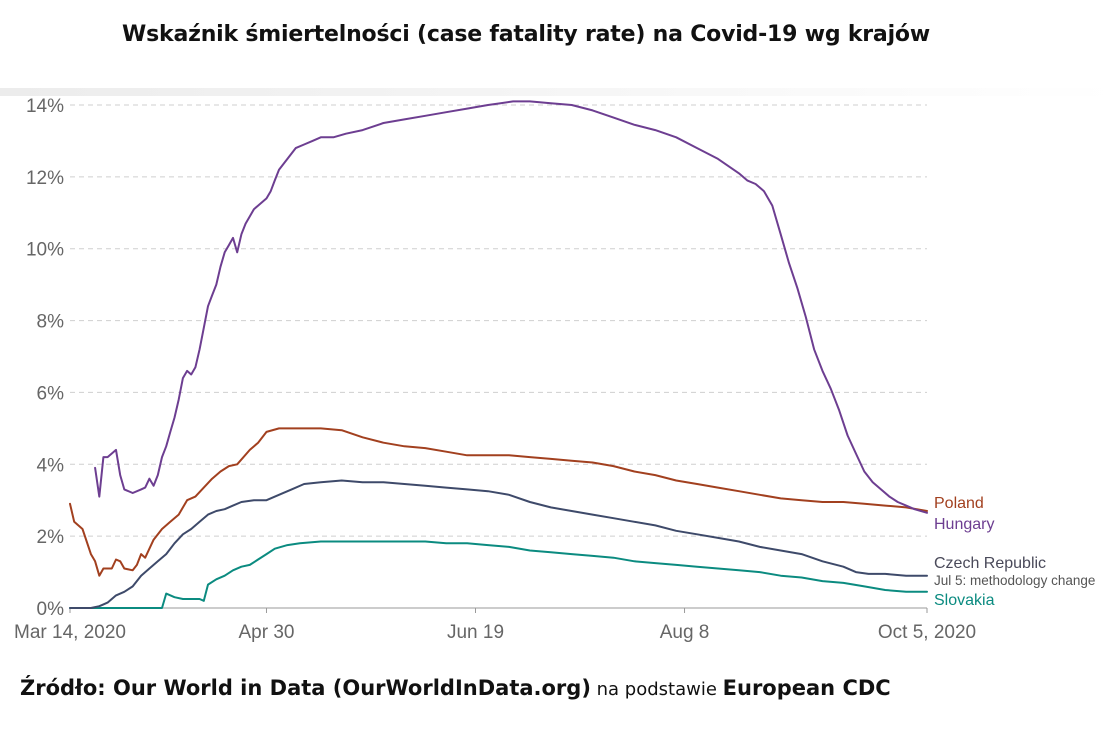 The width and height of the screenshot is (1119, 740). What do you see at coordinates (656, 689) in the screenshot?
I see `source-connector: na podstawie` at bounding box center [656, 689].